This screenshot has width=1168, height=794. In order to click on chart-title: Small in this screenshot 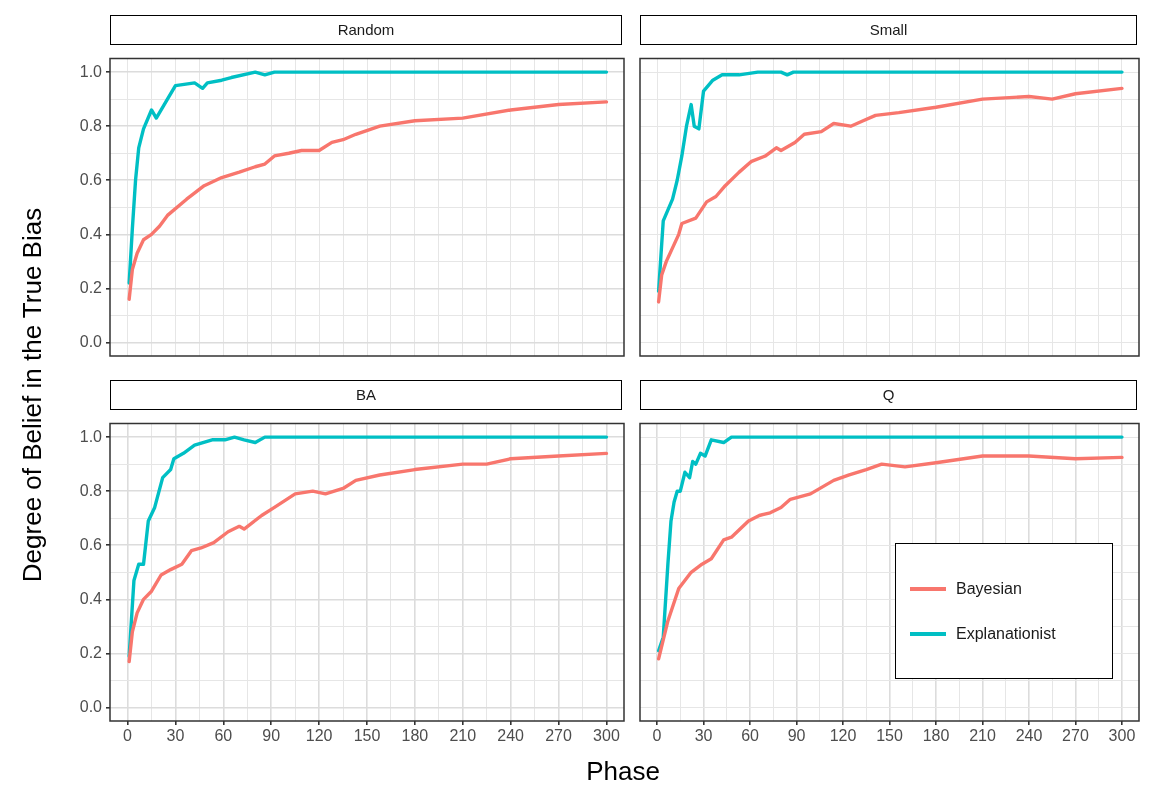, I will do `click(888, 30)`.